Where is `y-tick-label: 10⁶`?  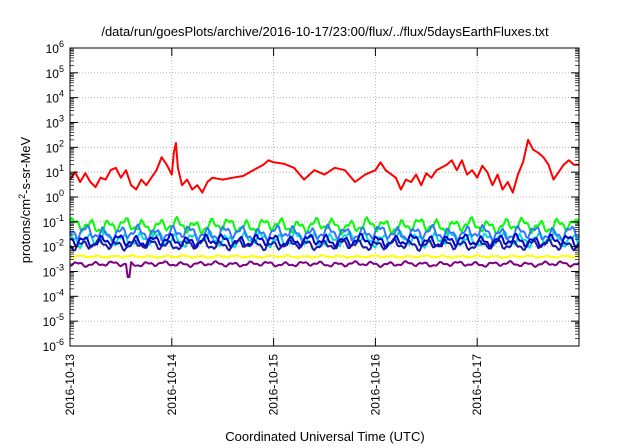
y-tick-label: 10⁶ is located at coordinates (55, 47).